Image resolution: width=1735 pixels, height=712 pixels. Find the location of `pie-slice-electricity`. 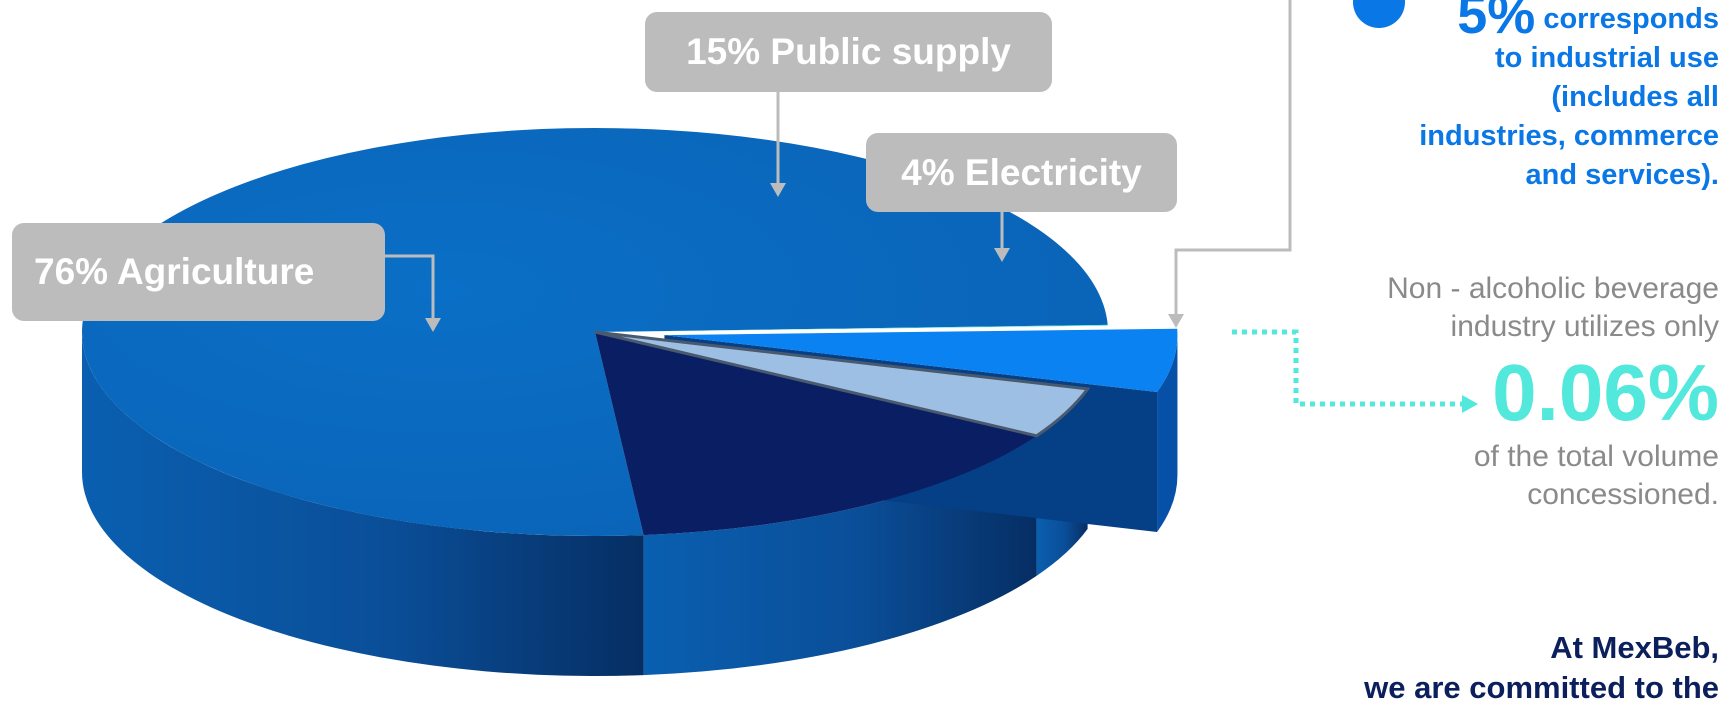

pie-slice-electricity is located at coordinates (842, 384).